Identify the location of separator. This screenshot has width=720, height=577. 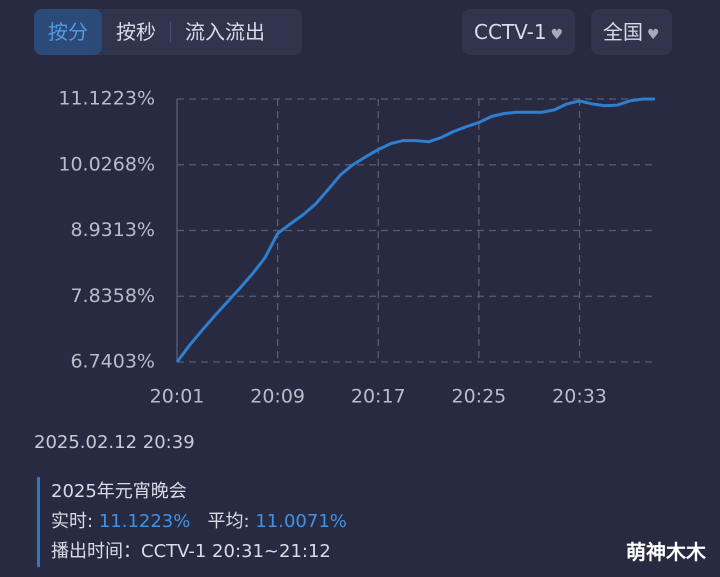
(170, 32).